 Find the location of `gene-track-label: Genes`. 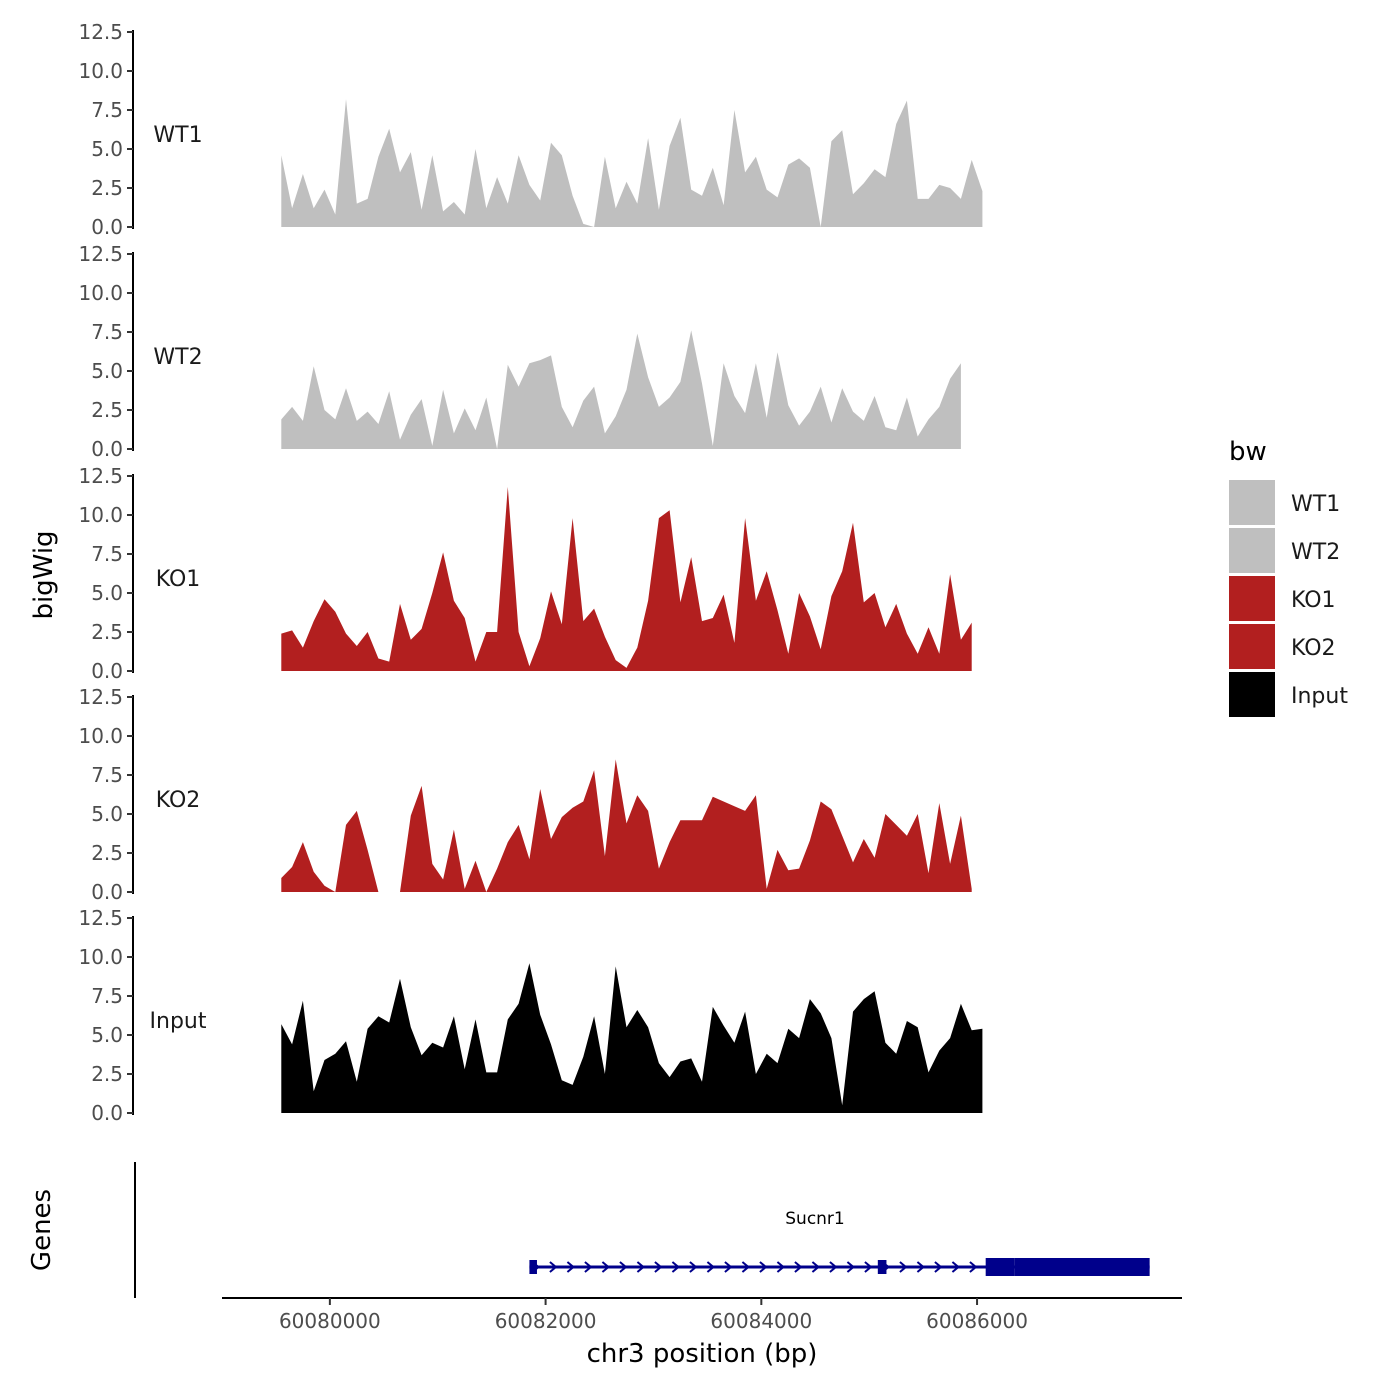

gene-track-label: Genes is located at coordinates (42, 1230).